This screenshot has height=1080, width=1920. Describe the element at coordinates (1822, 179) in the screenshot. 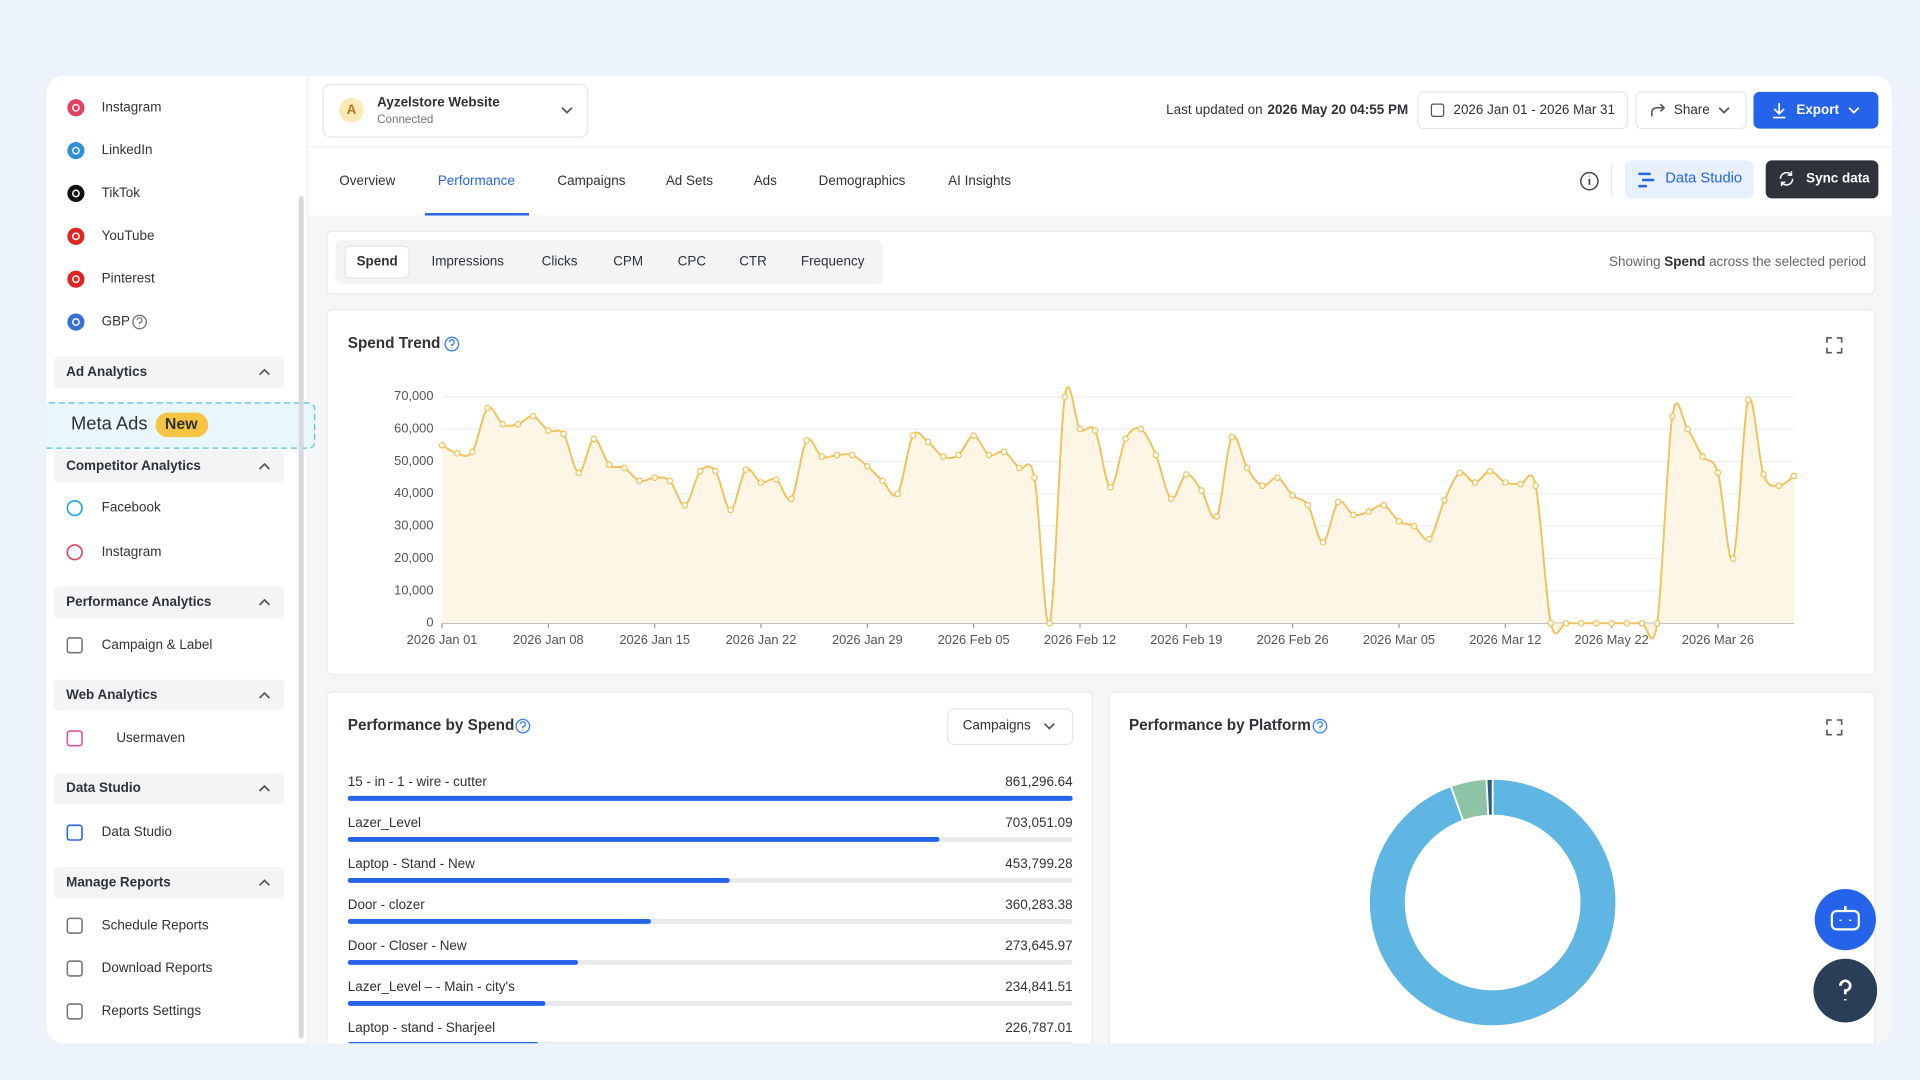

I see `sync-button` at that location.